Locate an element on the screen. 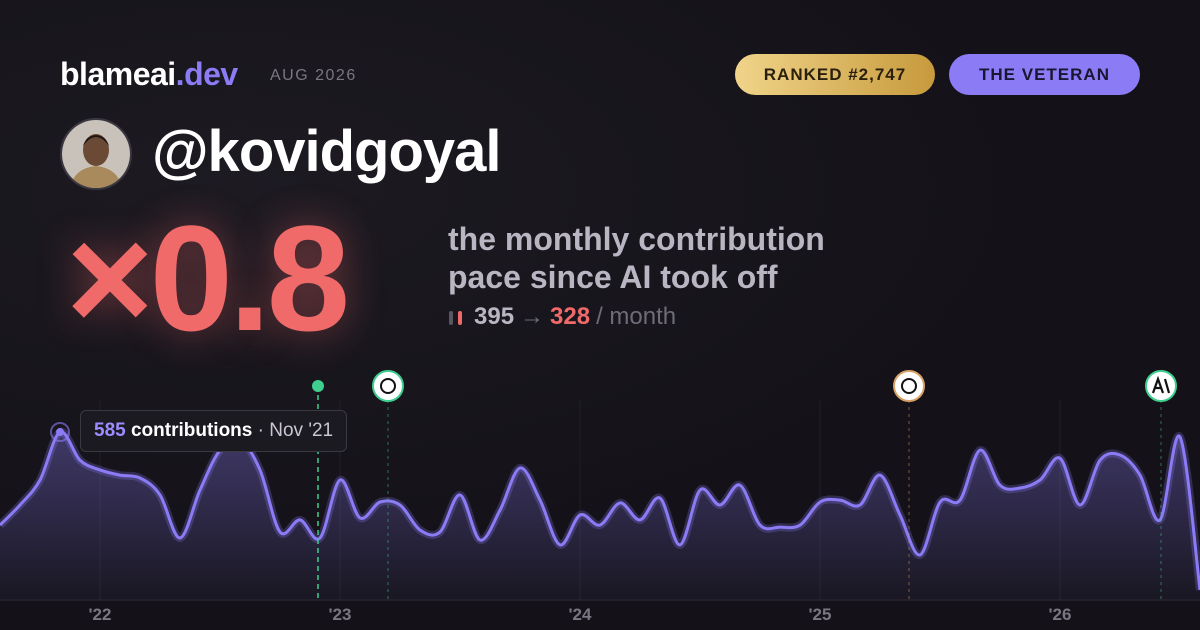 The image size is (1200, 630). highlight-dot is located at coordinates (60, 432).